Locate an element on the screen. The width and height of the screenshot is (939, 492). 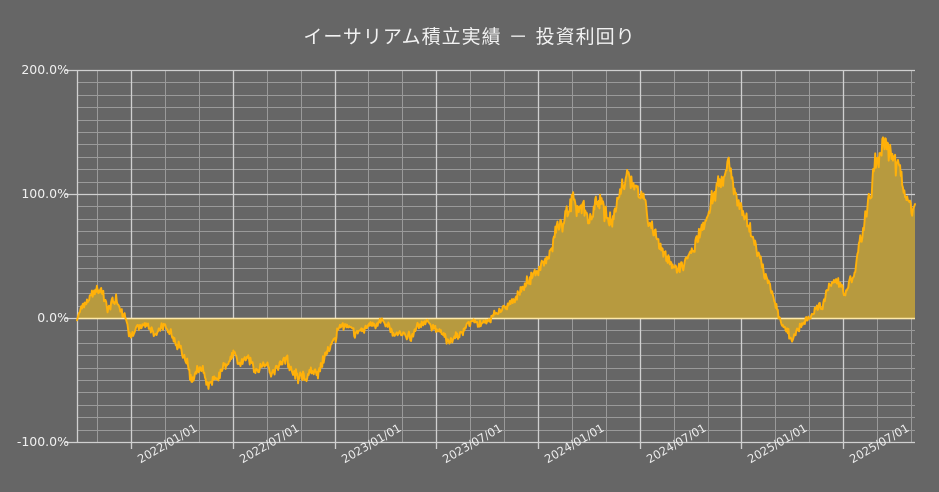
y-axis-tick-label: 0.0% is located at coordinates (53, 317).